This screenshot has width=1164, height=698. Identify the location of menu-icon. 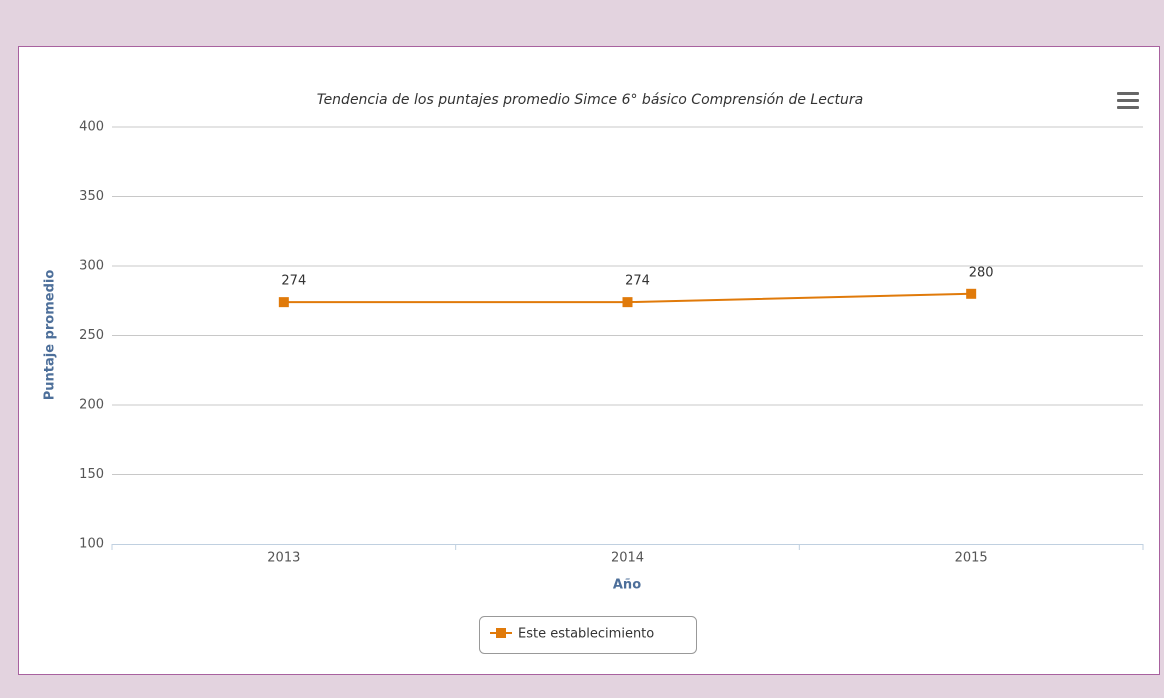
(1128, 100).